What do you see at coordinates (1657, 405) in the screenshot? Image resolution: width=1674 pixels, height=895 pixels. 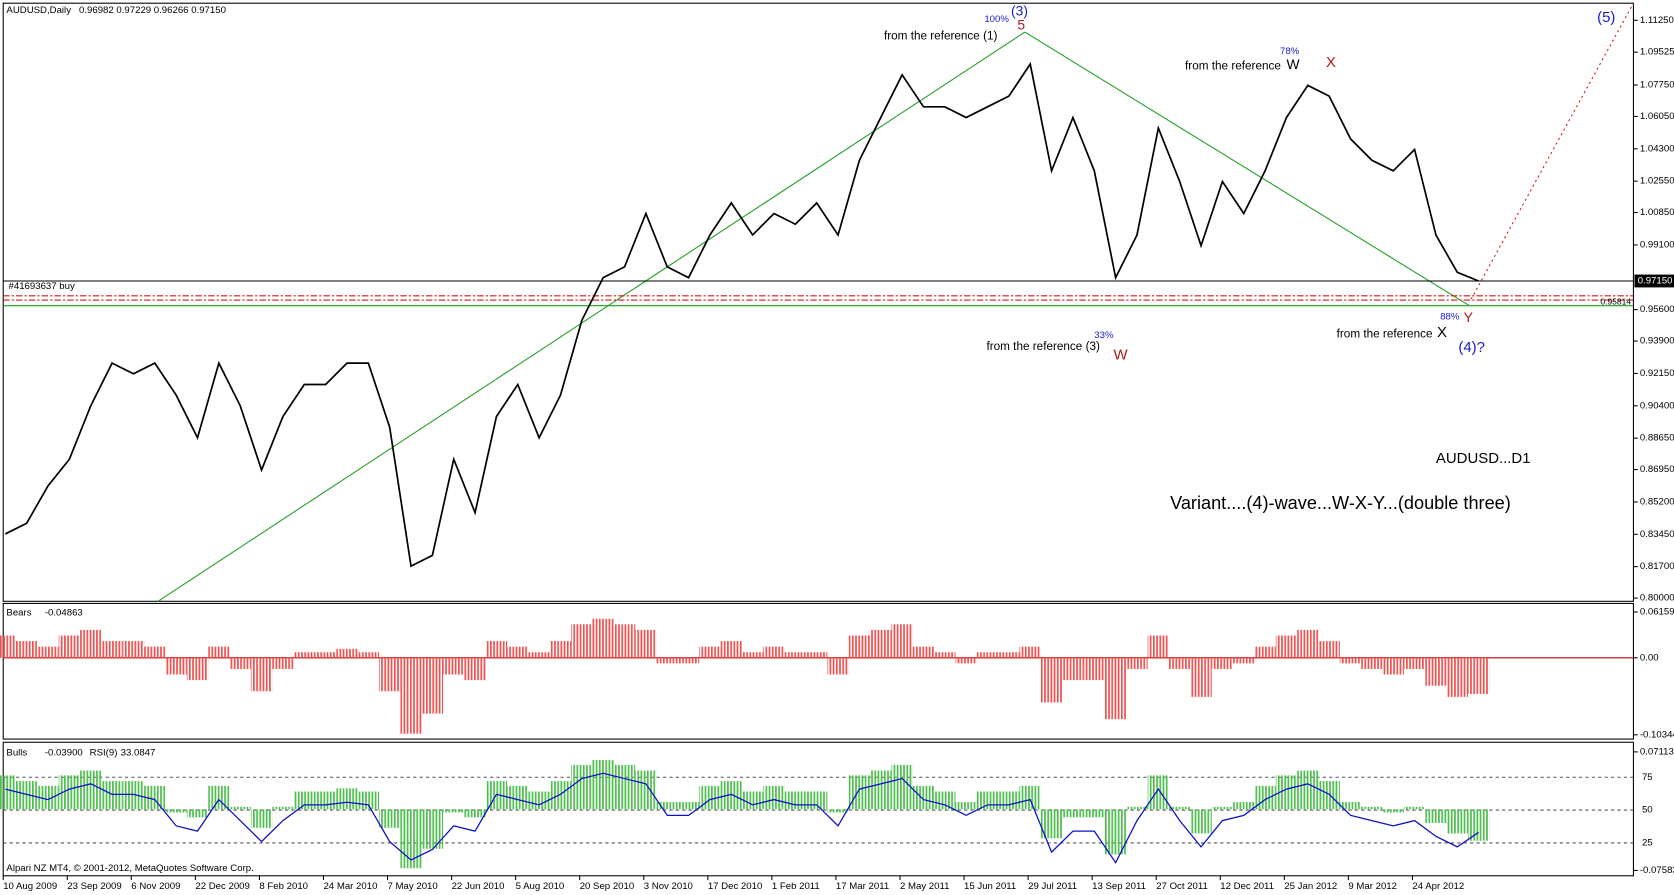 I see `y-tick-label: 0.90400` at bounding box center [1657, 405].